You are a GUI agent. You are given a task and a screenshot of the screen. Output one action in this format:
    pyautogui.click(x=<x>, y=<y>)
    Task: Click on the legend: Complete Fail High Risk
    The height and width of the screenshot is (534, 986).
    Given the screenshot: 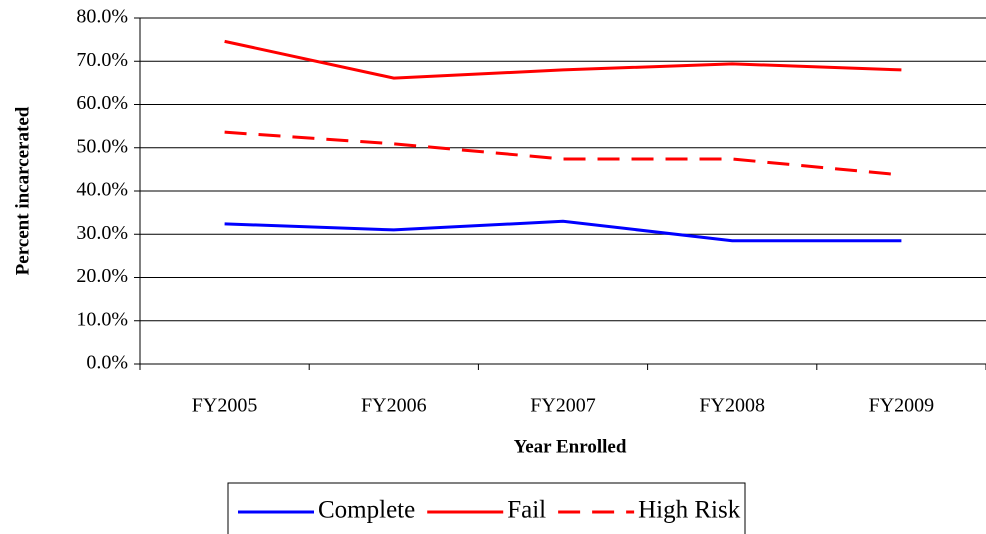 What is the action you would take?
    pyautogui.click(x=486, y=508)
    